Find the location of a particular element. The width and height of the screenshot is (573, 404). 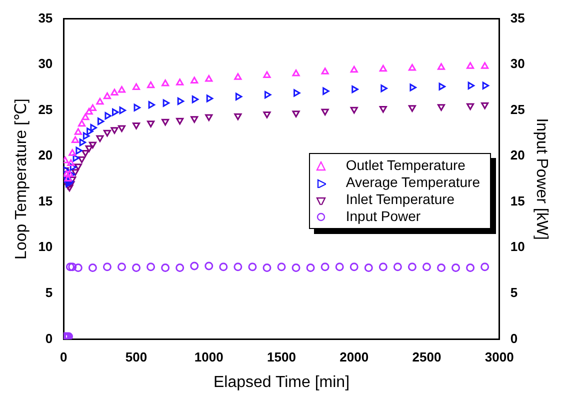

y2-tick-label: 25 is located at coordinates (517, 109).